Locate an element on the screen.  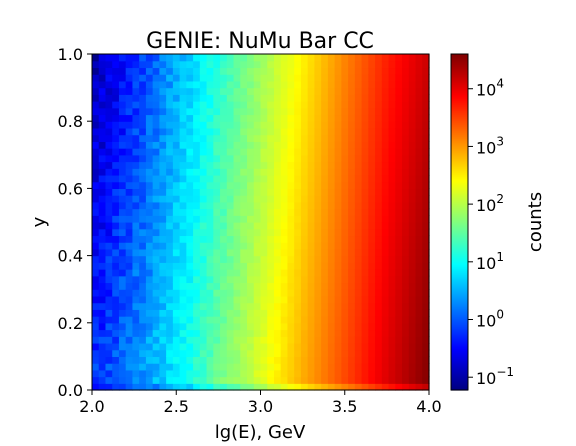
colorbar-frame is located at coordinates (459, 222).